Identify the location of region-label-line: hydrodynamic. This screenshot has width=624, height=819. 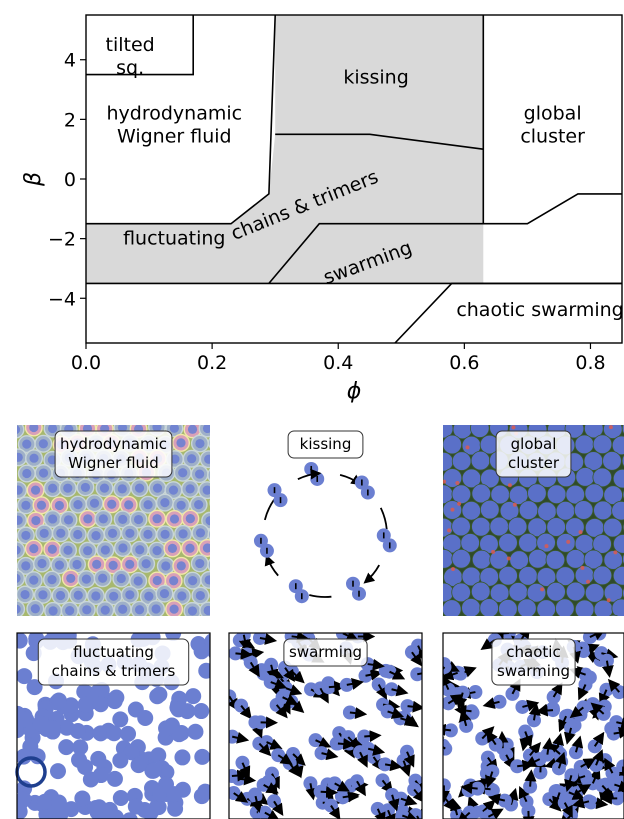
(174, 113).